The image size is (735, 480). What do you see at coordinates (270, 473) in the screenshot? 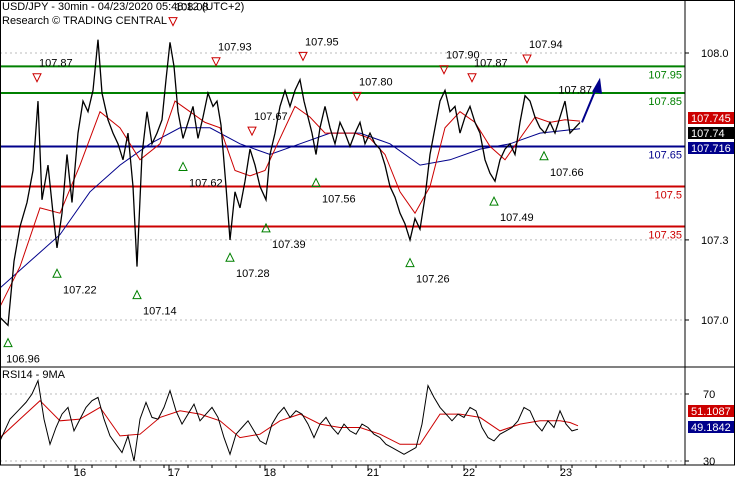
I see `x-tick-label: 18` at bounding box center [270, 473].